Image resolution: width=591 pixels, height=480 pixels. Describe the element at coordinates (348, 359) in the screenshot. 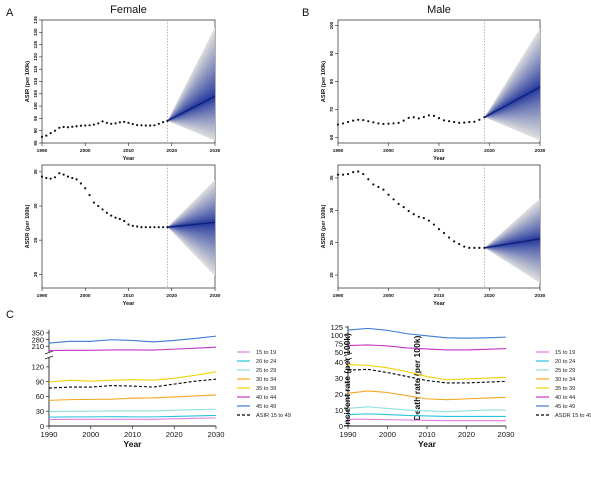

I see `axis-break-mark` at that location.